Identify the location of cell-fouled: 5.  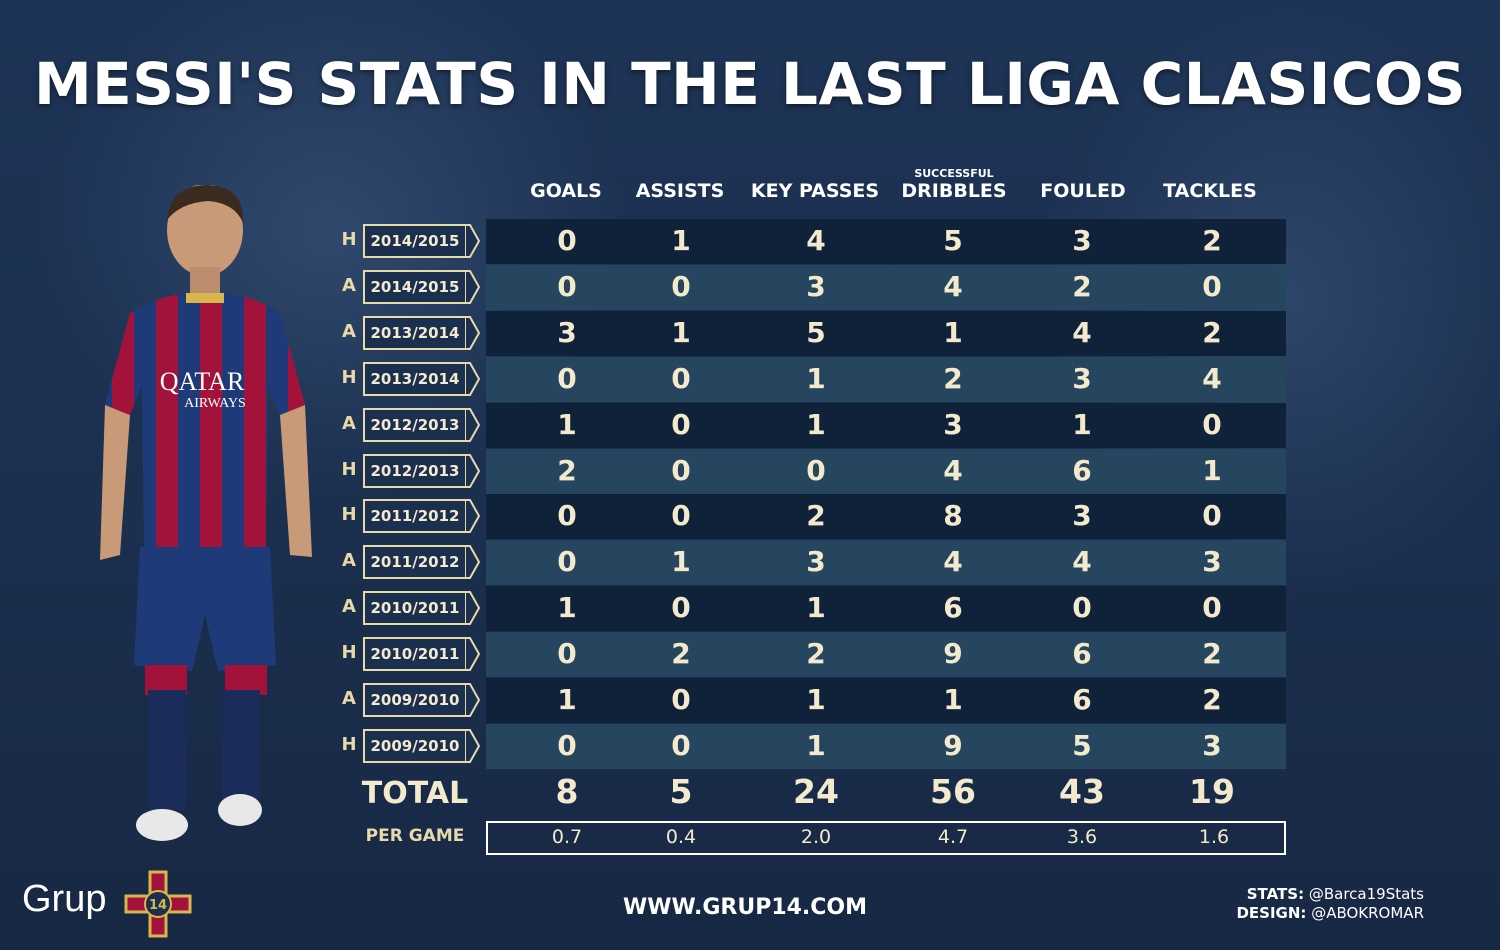
(1082, 745).